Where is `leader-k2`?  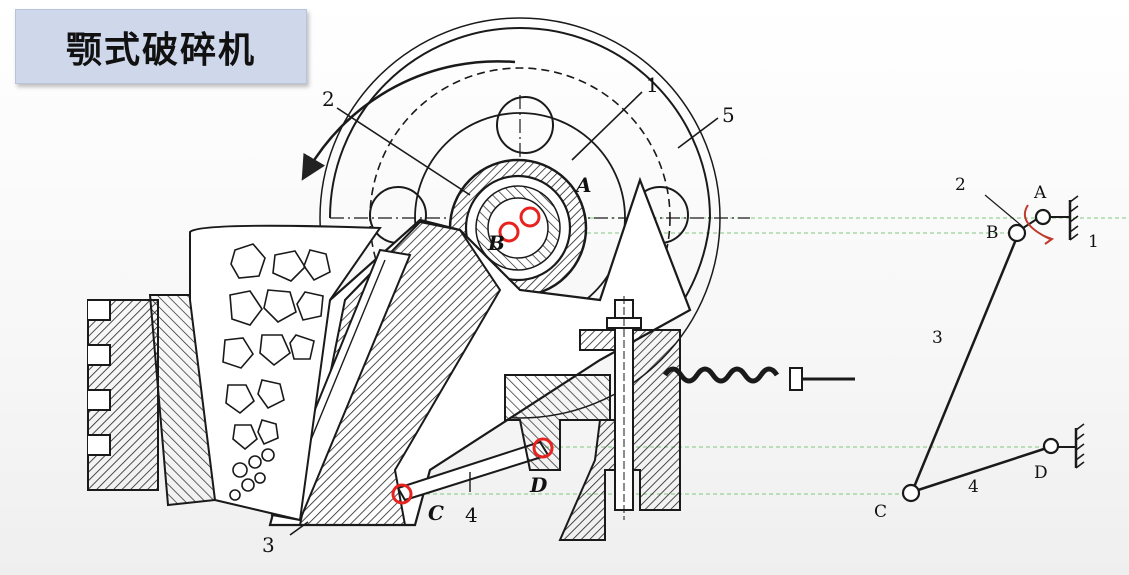
leader-k2 is located at coordinates (1003, 210).